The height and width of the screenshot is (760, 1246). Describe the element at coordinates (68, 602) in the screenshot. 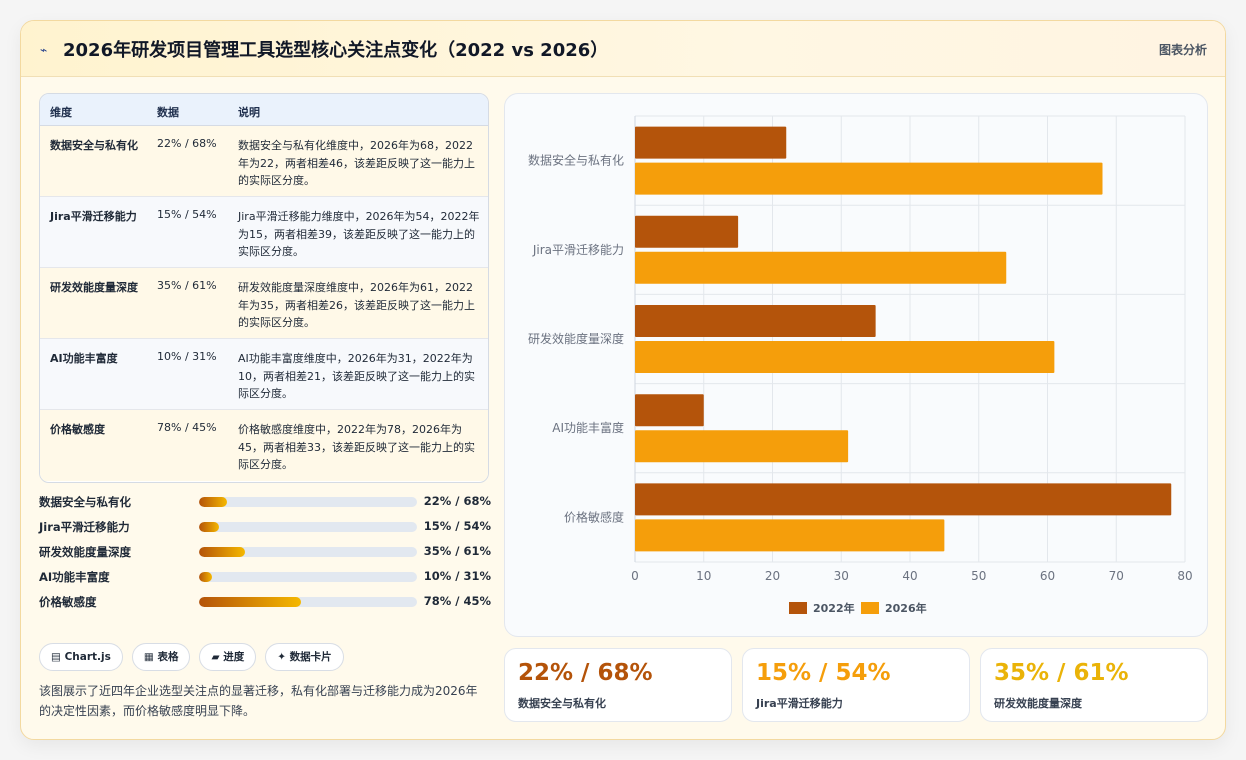

I see `progress-label: 价格敏感度` at that location.